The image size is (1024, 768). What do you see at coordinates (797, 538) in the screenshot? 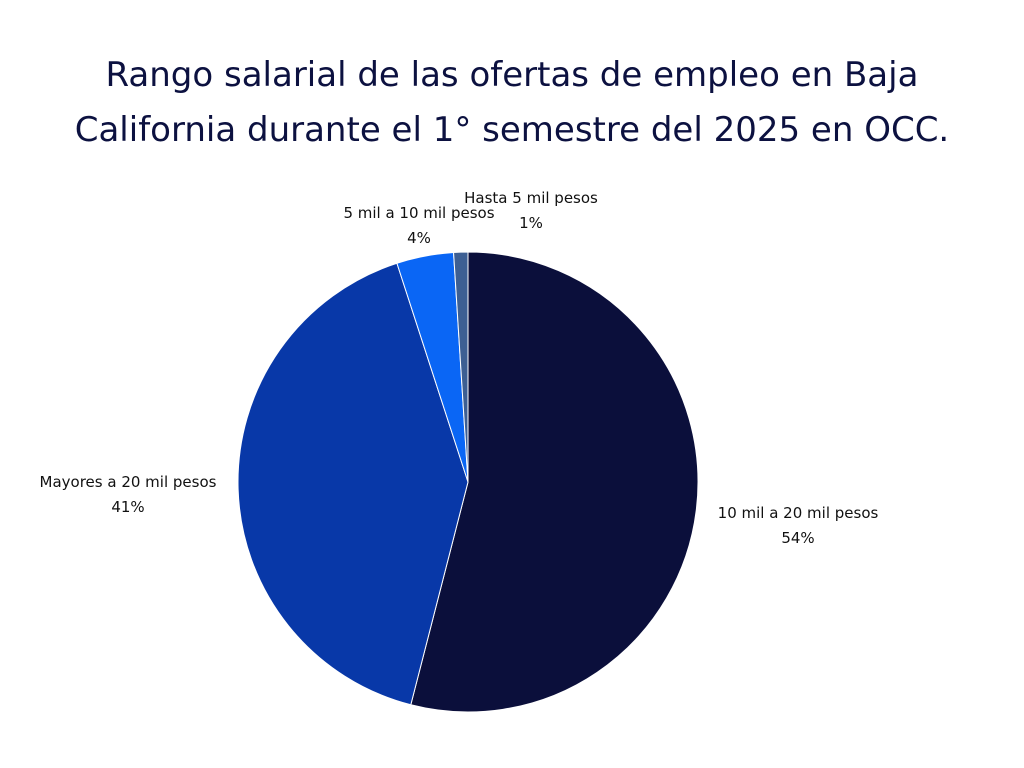
I see `slice-value-label-1: 54%` at bounding box center [797, 538].